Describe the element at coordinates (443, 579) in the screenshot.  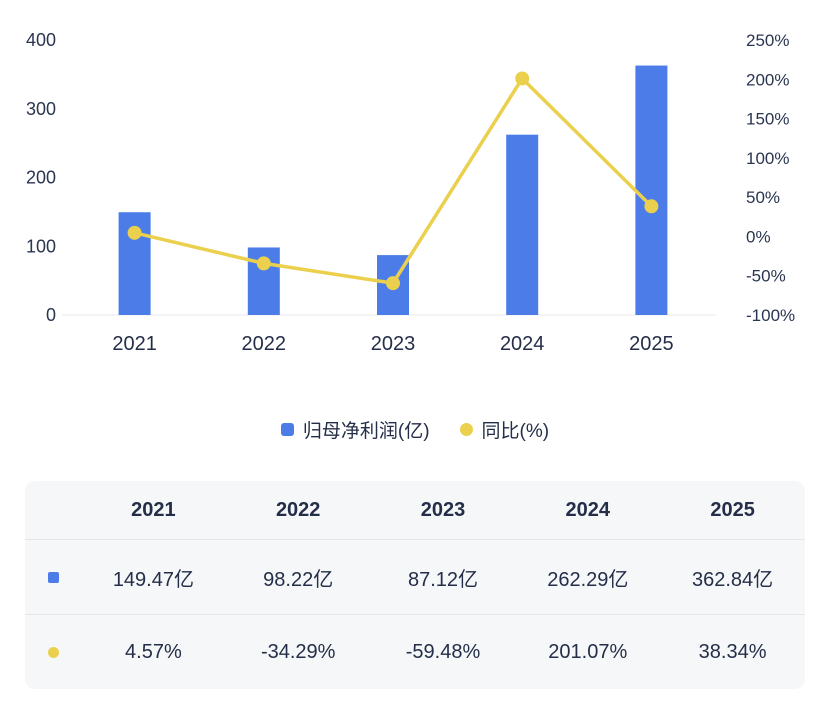
I see `net-profit-2023: 87.12亿` at that location.